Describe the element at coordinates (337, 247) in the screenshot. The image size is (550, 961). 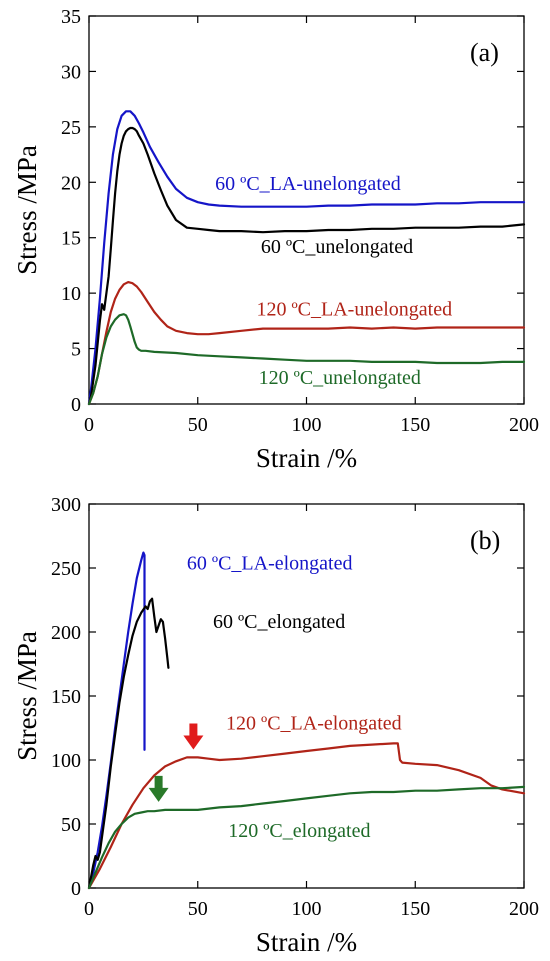
I see `series-label: 60 ºC_unelongated` at that location.